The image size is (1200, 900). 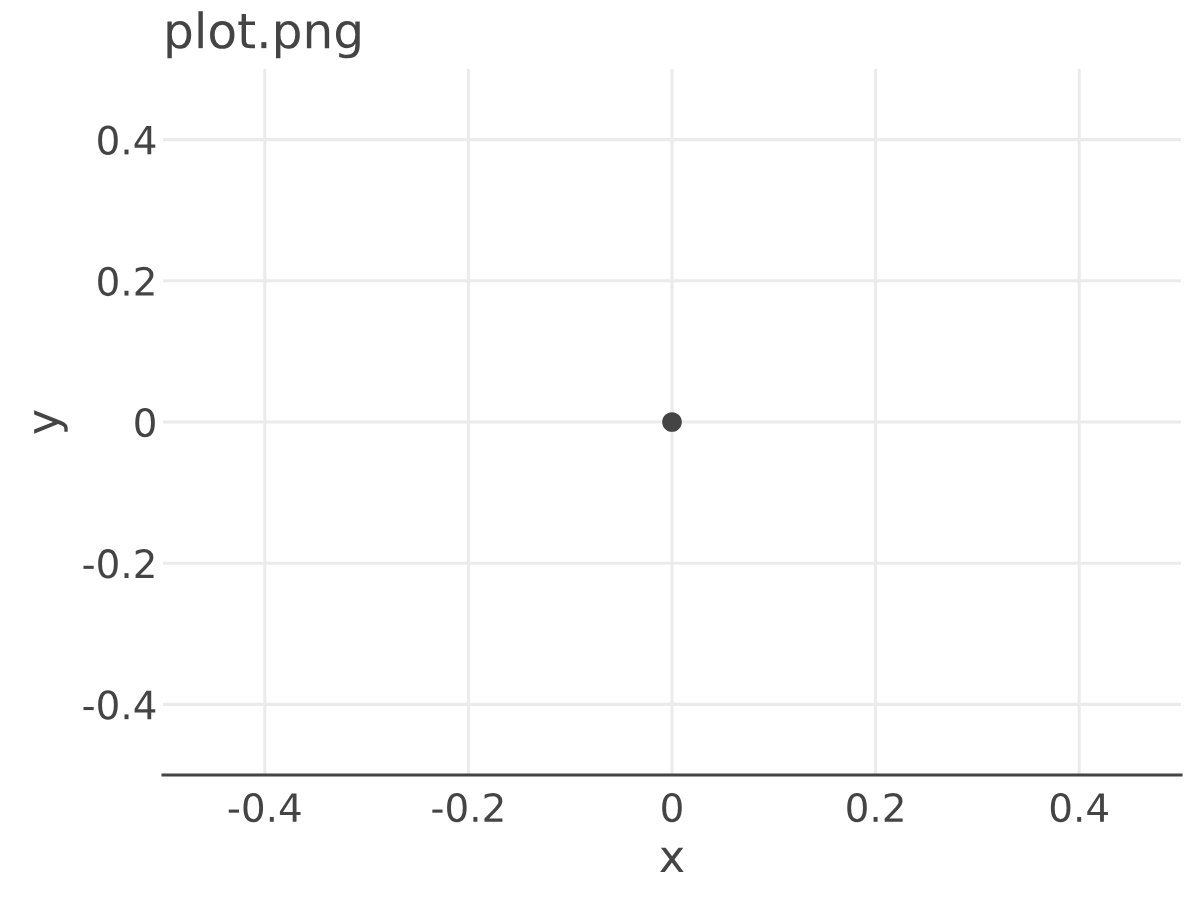 What do you see at coordinates (51, 422) in the screenshot?
I see `y-axis-title: y` at bounding box center [51, 422].